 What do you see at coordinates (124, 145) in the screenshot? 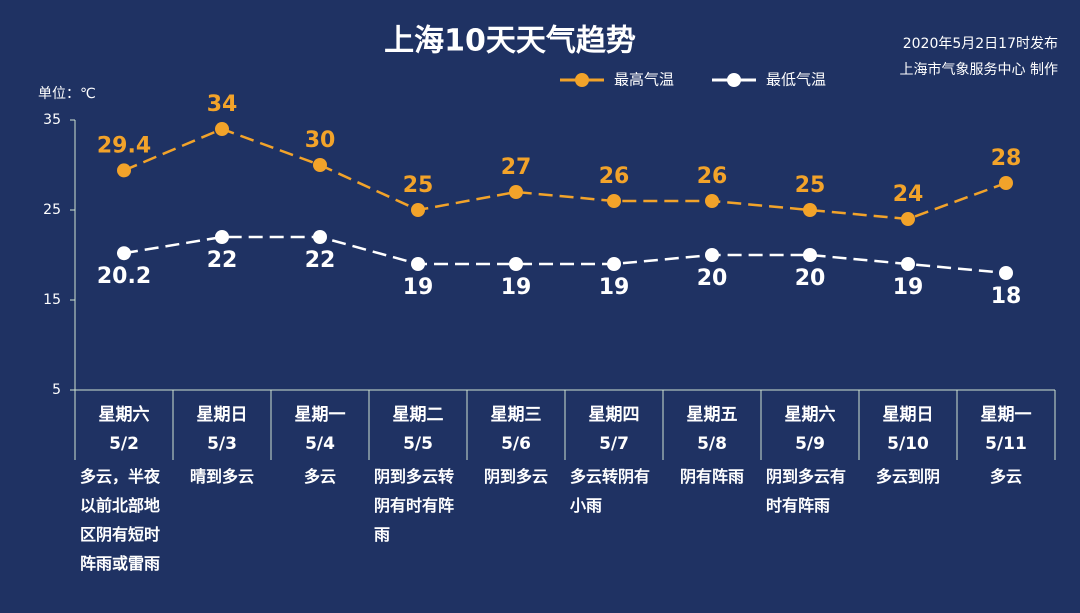
I see `data-label: 29.4` at bounding box center [124, 145].